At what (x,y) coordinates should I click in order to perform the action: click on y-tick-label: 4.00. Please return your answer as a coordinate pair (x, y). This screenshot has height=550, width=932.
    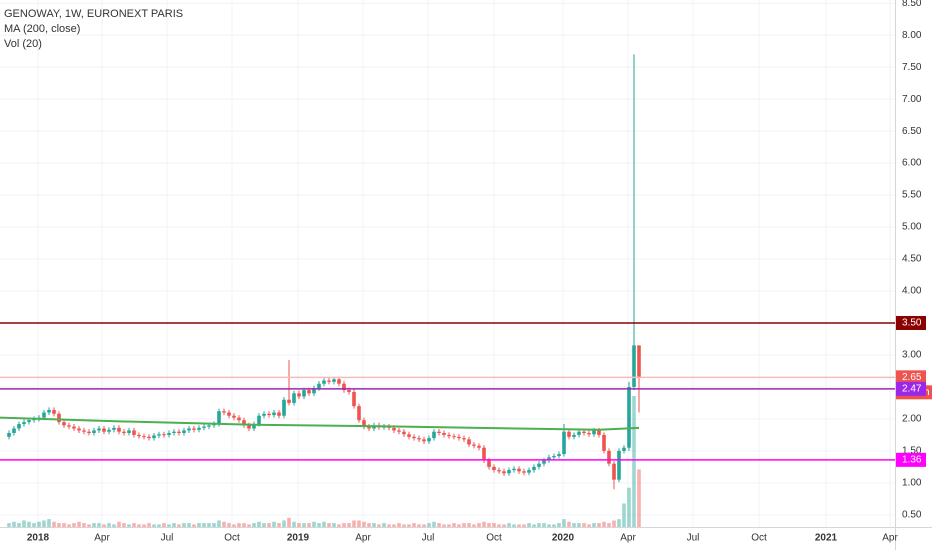
    Looking at the image, I should click on (912, 291).